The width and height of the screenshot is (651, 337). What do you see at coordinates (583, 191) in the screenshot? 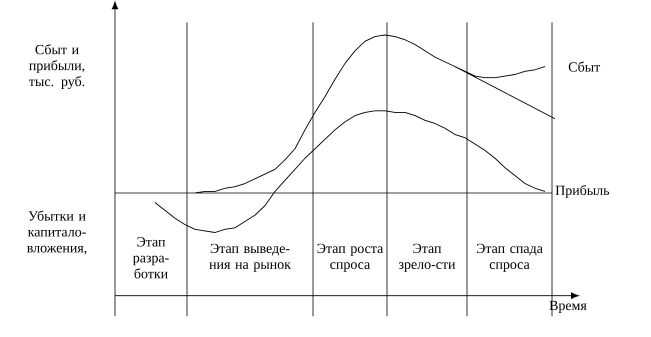
I see `series-label: Прибыль` at bounding box center [583, 191].